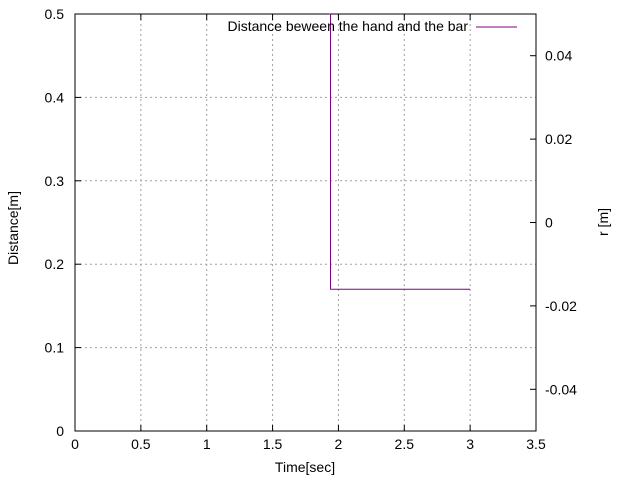 The width and height of the screenshot is (640, 480). I want to click on legend: Distance beween the hand and the bar, so click(372, 26).